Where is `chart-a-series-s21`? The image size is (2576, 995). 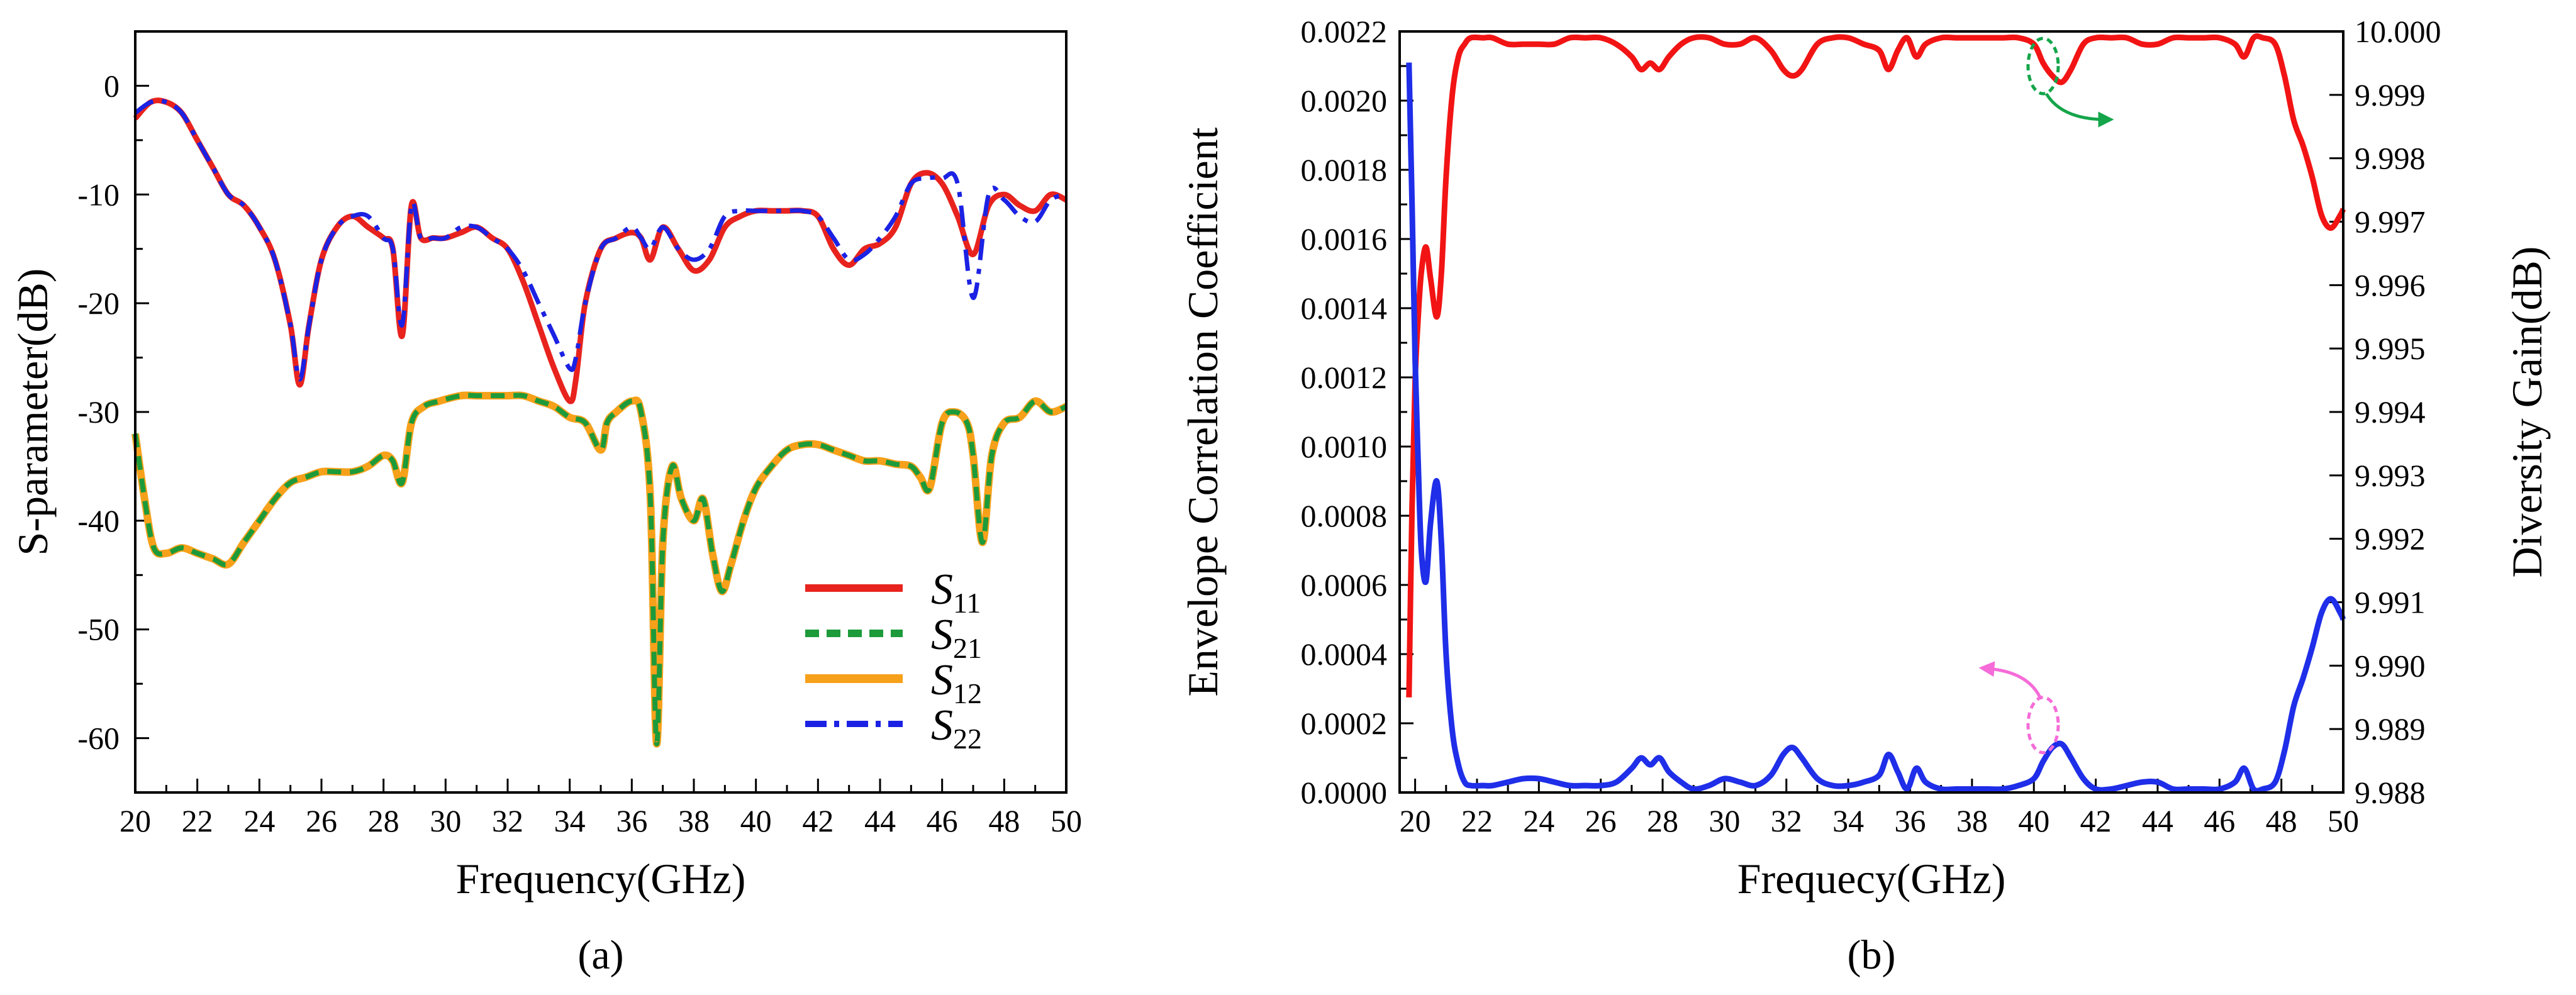
chart-a-series-s21 is located at coordinates (600, 569).